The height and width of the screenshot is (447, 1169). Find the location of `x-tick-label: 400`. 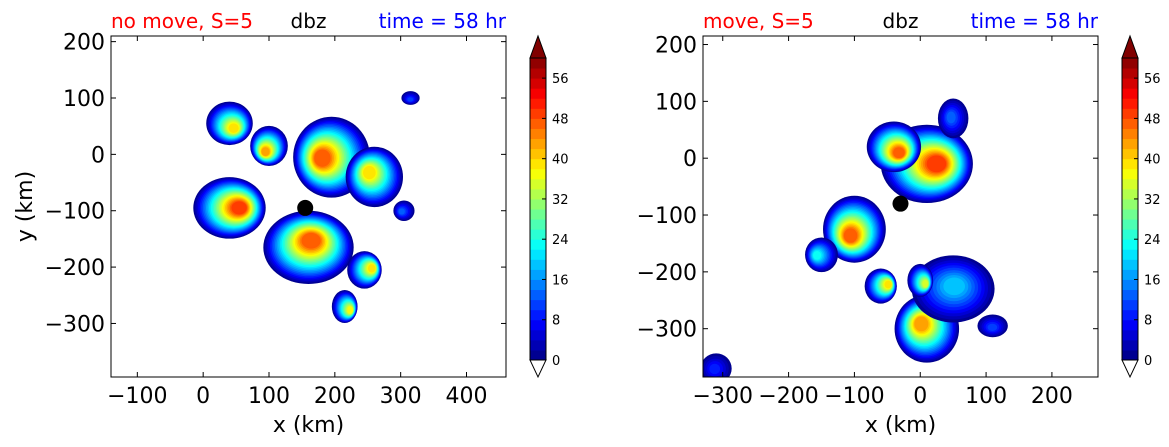

x-tick-label: 400 is located at coordinates (467, 396).